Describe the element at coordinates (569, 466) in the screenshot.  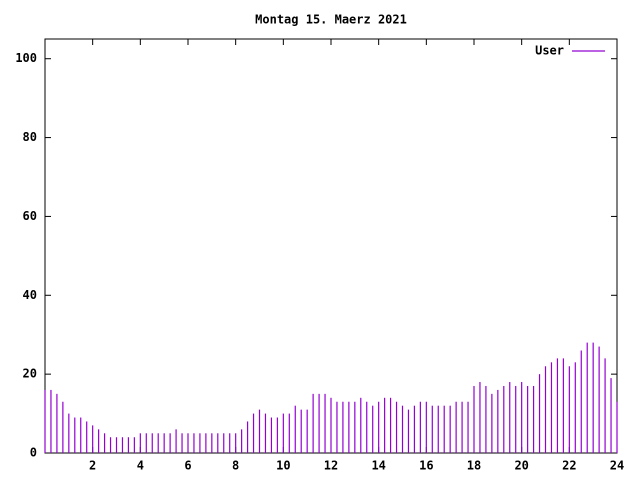
I see `x-tick-label: 22` at that location.